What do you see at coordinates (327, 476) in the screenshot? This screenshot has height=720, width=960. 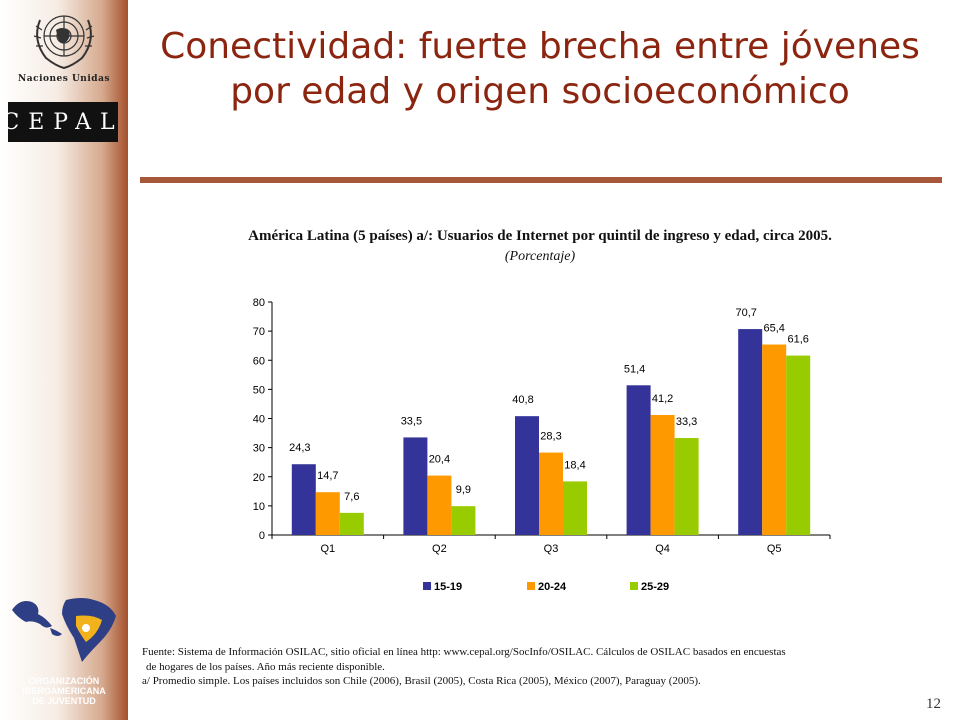 I see `data-label: 14,7` at bounding box center [327, 476].